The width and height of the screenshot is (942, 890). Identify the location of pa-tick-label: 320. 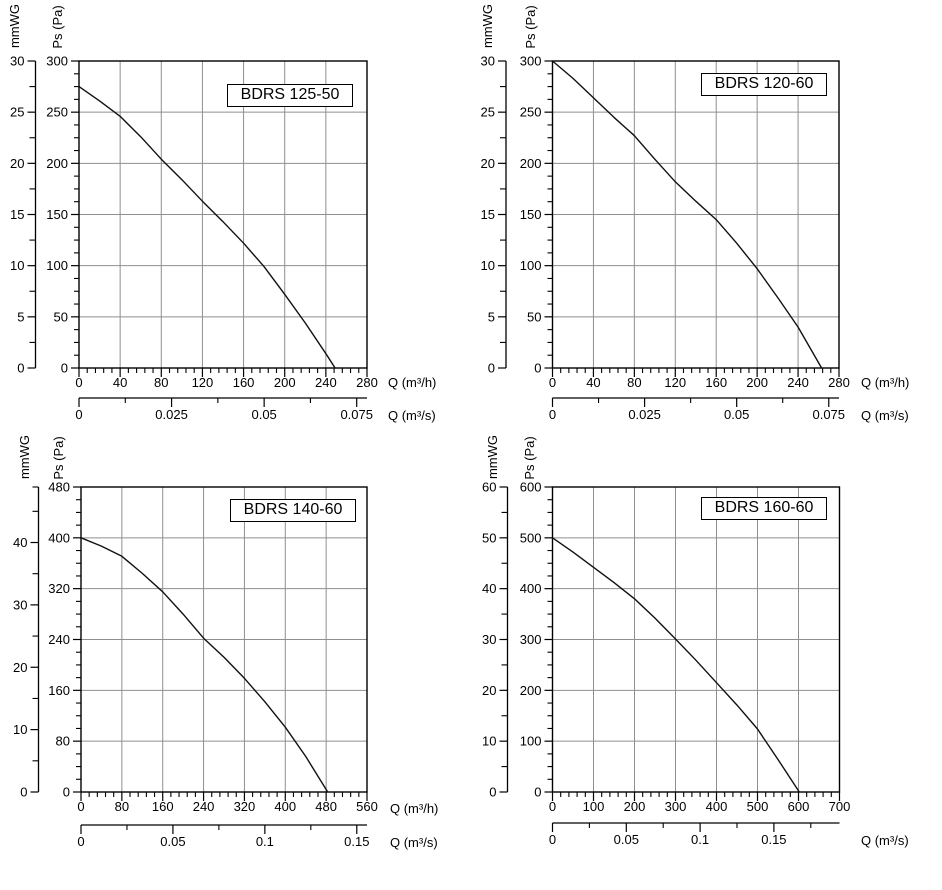
(59, 588).